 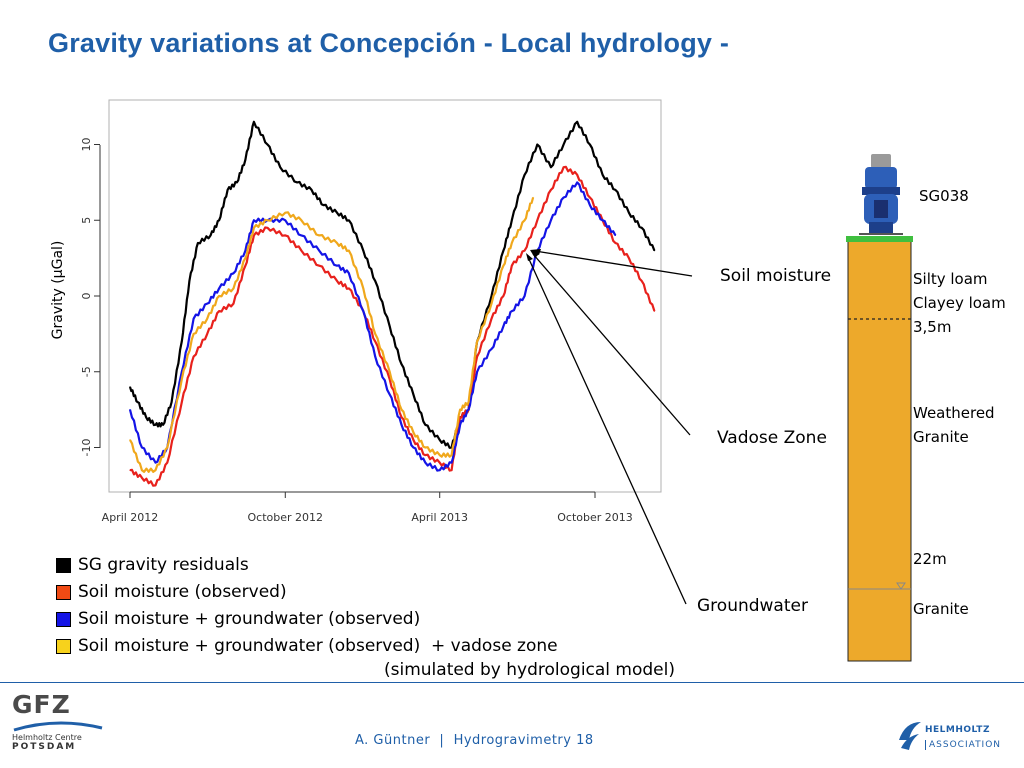 What do you see at coordinates (910, 736) in the screenshot?
I see `helmholtz-emblem-icon` at bounding box center [910, 736].